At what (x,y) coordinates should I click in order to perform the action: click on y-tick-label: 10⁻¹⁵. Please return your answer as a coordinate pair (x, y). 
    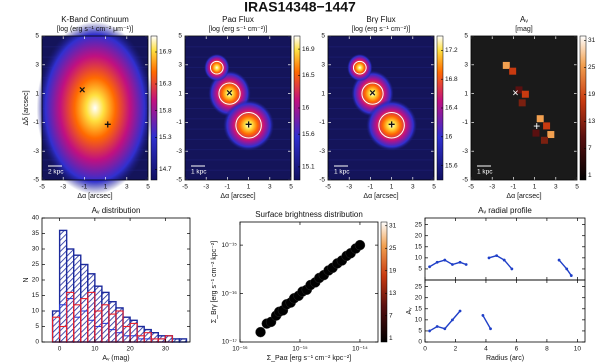
    Looking at the image, I should click on (229, 245).